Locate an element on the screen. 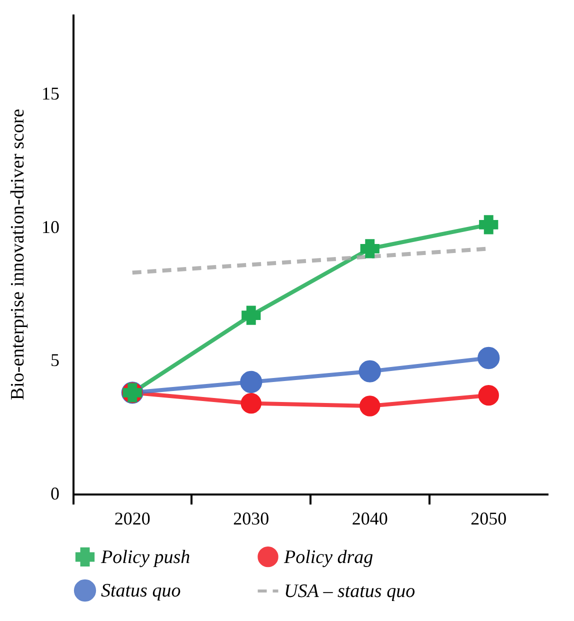  legend-label: USA – status quo is located at coordinates (350, 591).